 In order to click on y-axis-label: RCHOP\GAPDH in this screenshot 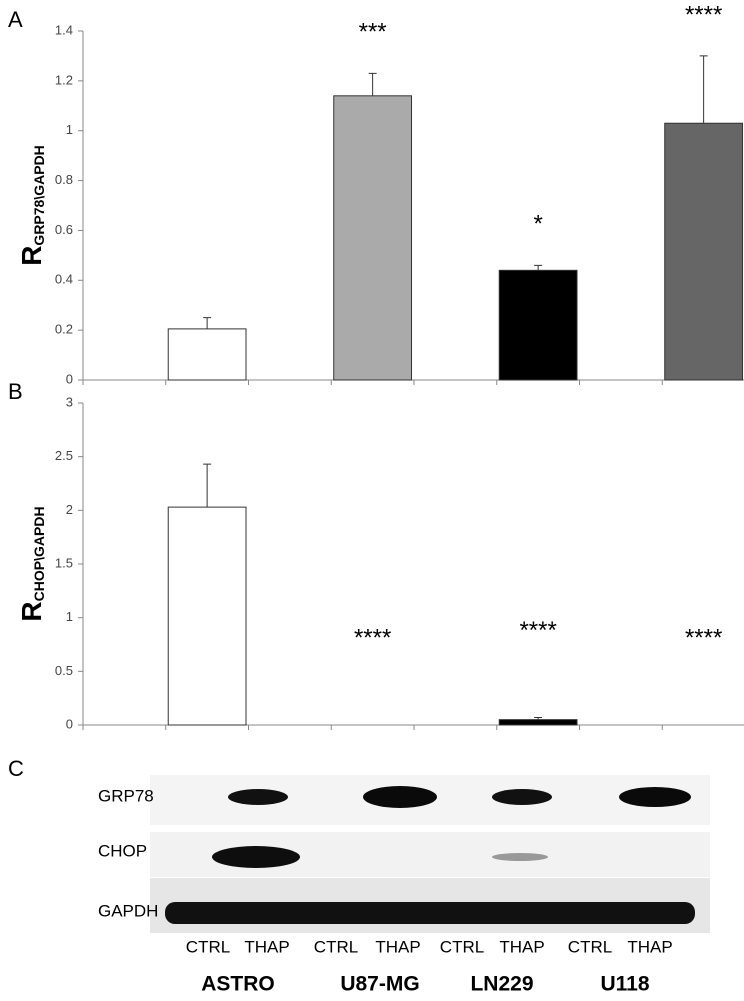, I will do `click(31, 563)`.